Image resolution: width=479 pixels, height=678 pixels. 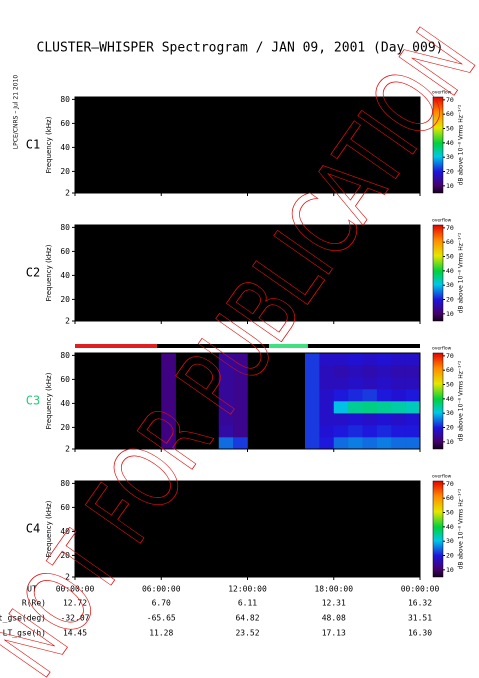 What do you see at coordinates (450, 399) in the screenshot?
I see `colorbar-tick-label: 40` at bounding box center [450, 399].